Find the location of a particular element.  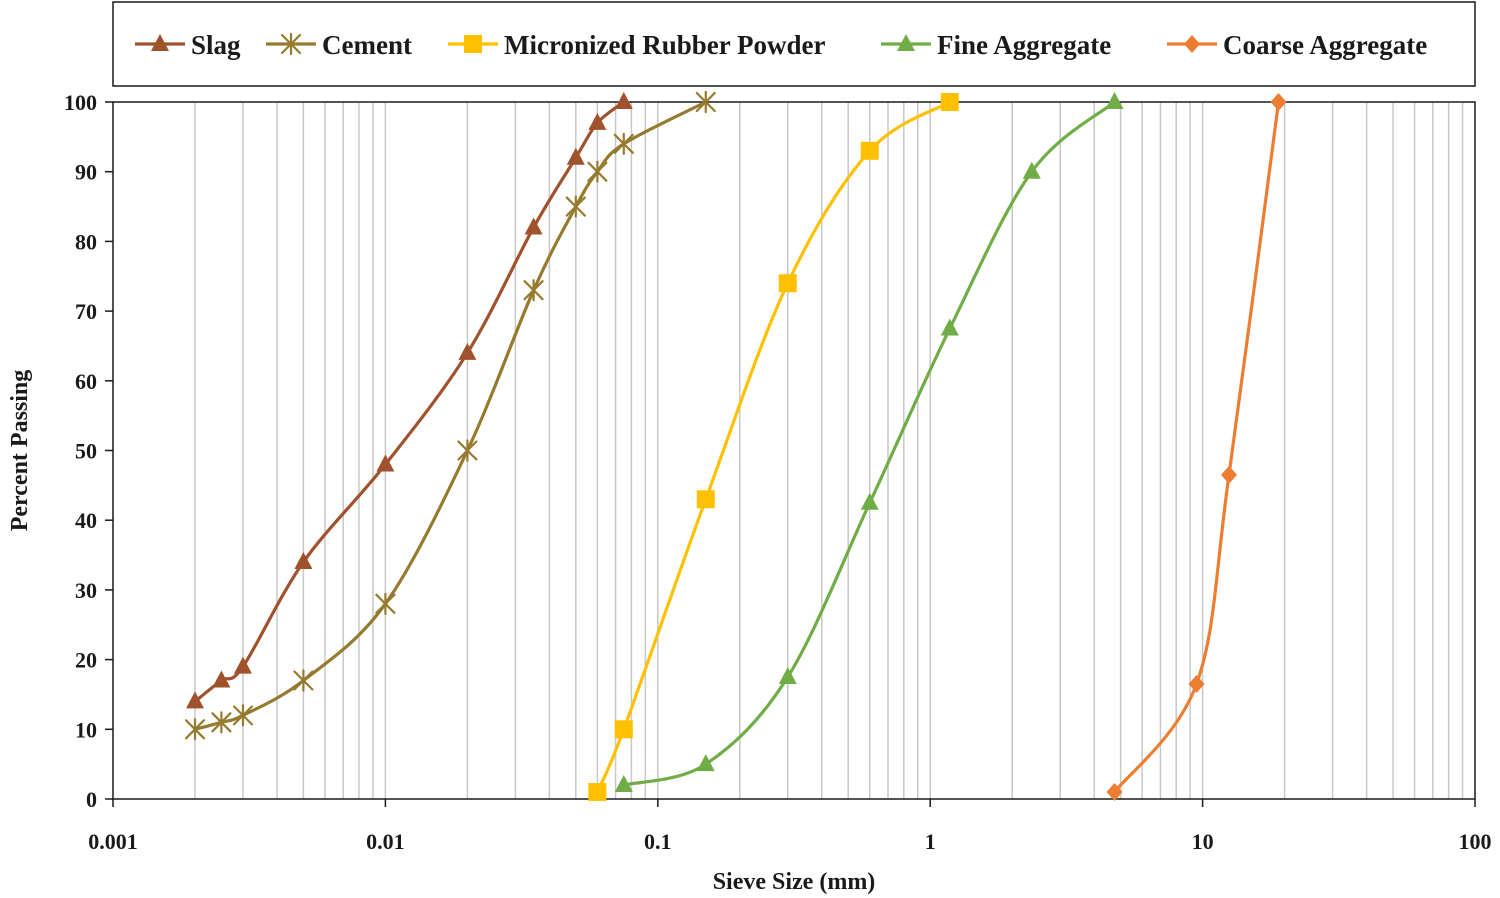

y-axis-title: Percent Passing is located at coordinates (20, 451).